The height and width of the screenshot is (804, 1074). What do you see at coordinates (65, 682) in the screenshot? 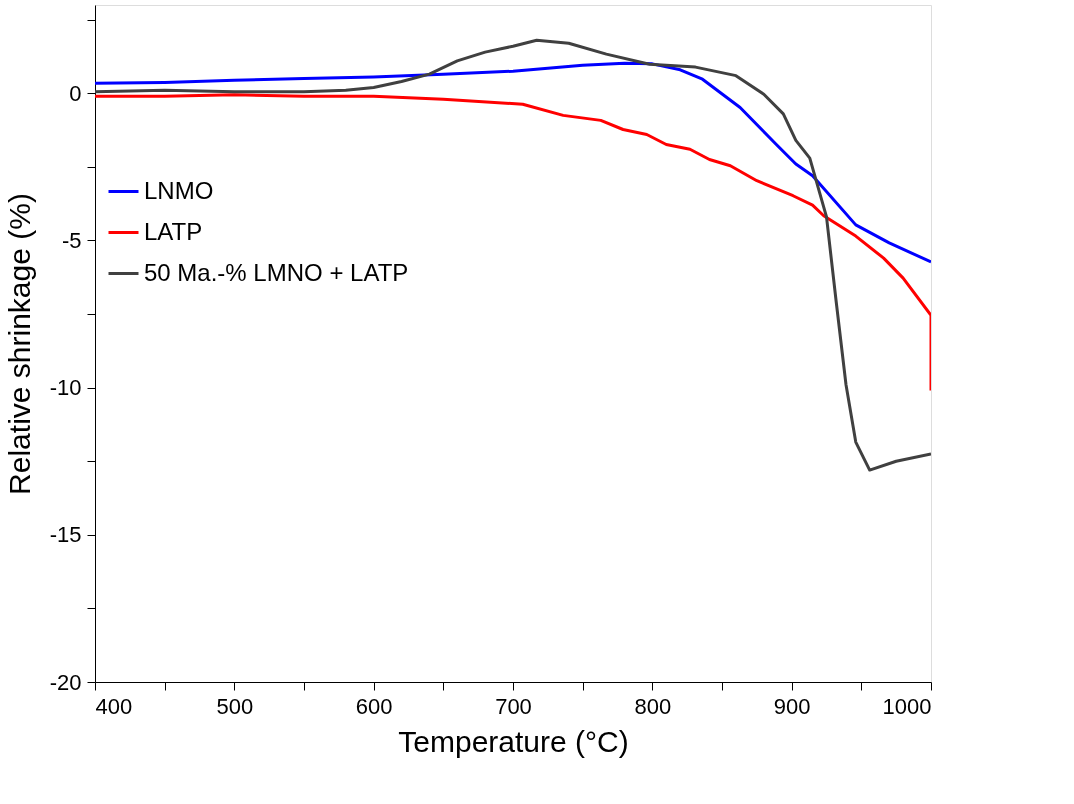
I see `y-tick-label: -20` at bounding box center [65, 682].